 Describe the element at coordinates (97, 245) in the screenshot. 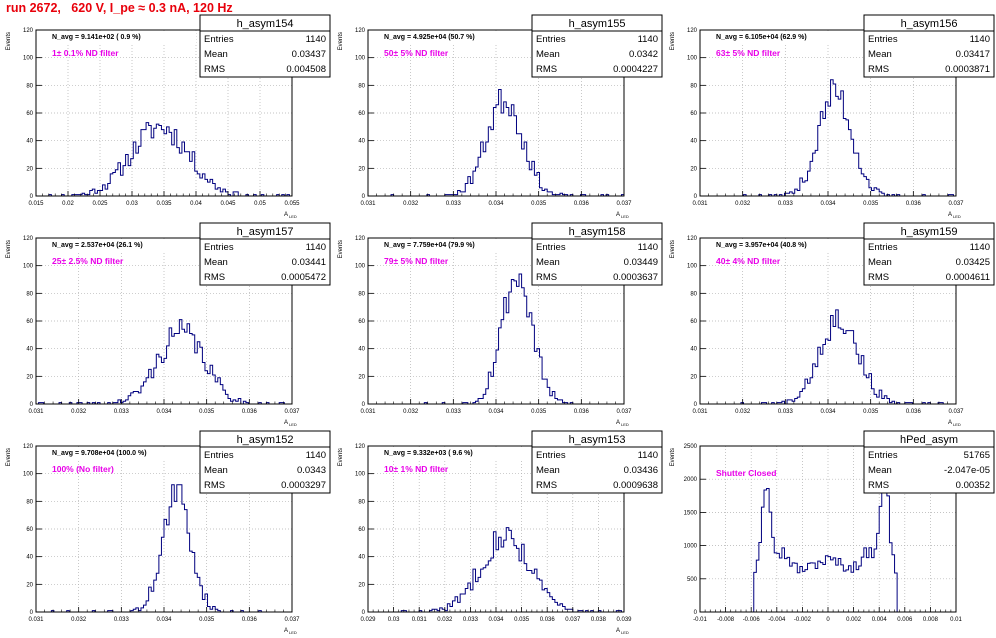

I see `n-avg-label: N_avg = 2.537e+04 (26.1 %)` at that location.